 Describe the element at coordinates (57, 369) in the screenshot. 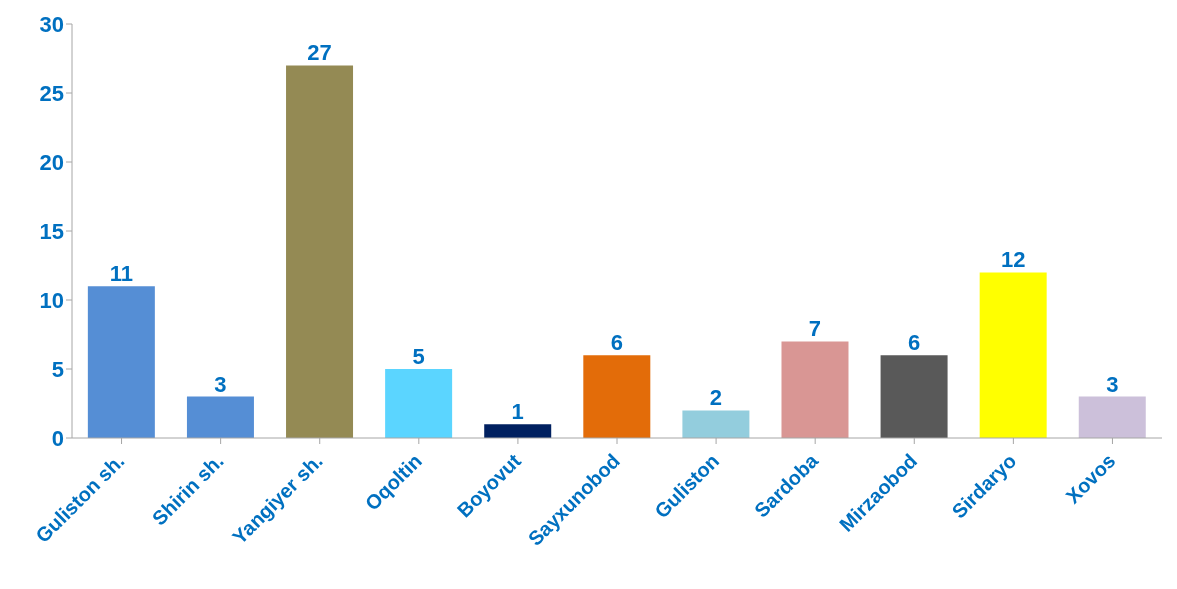

I see `y-tick-label: 5` at that location.